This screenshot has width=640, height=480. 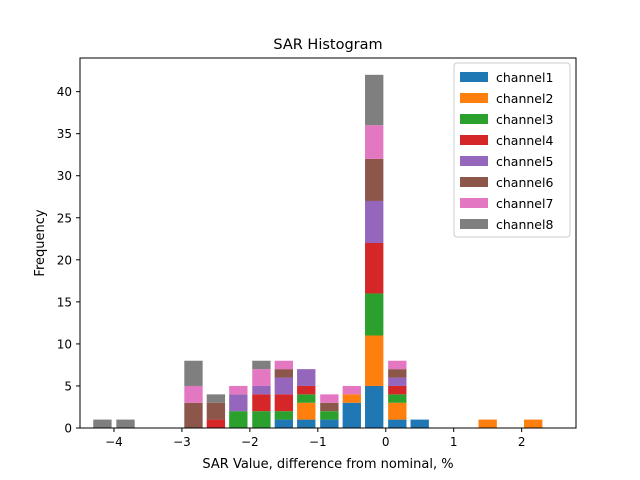 I want to click on y-tick-label: 5, so click(x=68, y=386).